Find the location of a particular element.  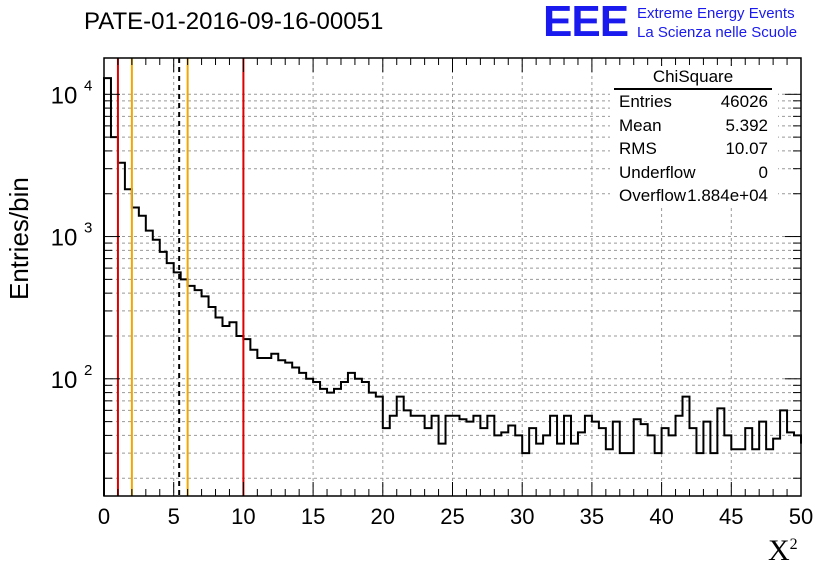

stats-label: Entries is located at coordinates (645, 101).